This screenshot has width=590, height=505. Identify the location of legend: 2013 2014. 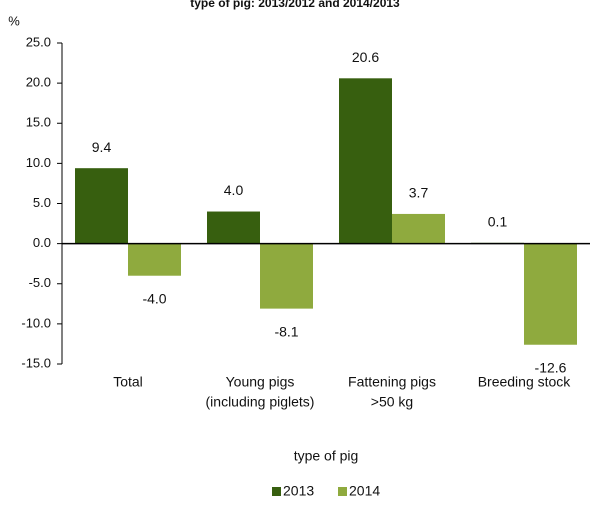
(326, 491).